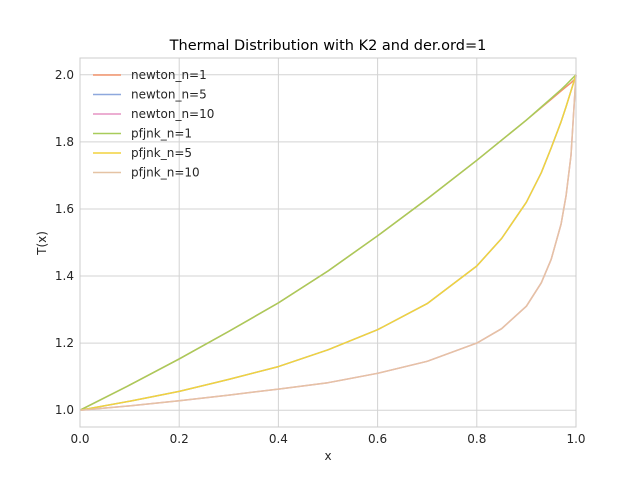 Image resolution: width=640 pixels, height=480 pixels. Describe the element at coordinates (327, 439) in the screenshot. I see `x-tick-labels: 0.0 0.2 0.4 0.6 0.8 1.0` at that location.